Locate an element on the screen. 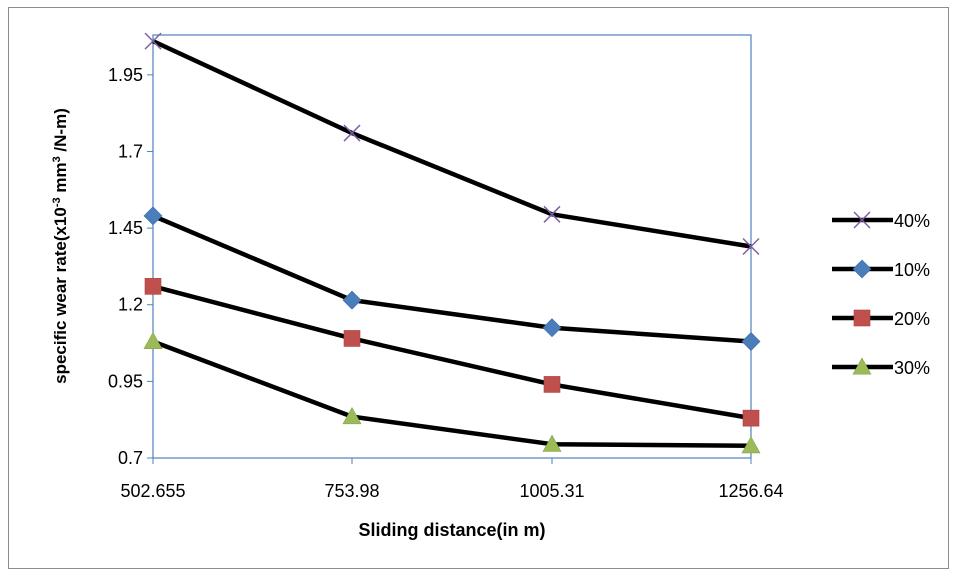  y-tick-label: 1.7 is located at coordinates (130, 151).